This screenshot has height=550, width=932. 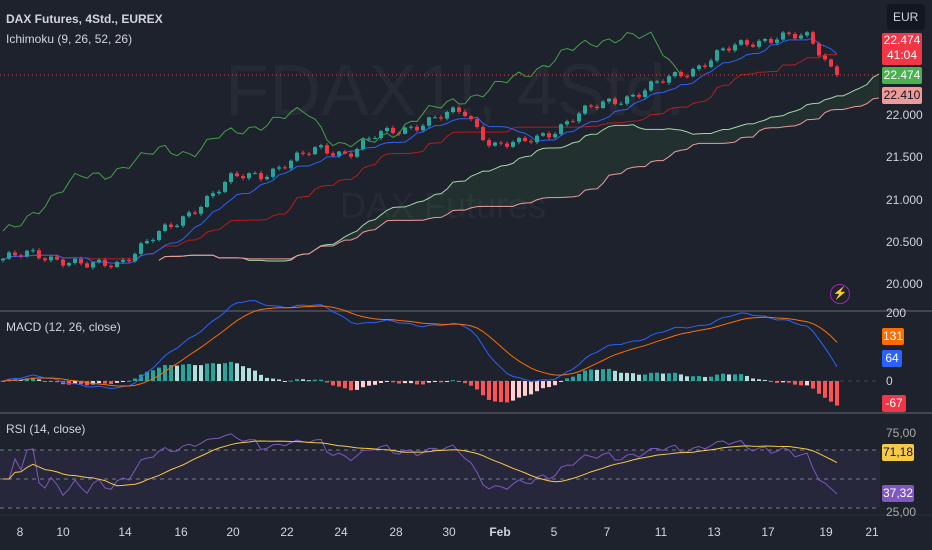 I want to click on rsi-legend: RSI (14, close), so click(x=46, y=429).